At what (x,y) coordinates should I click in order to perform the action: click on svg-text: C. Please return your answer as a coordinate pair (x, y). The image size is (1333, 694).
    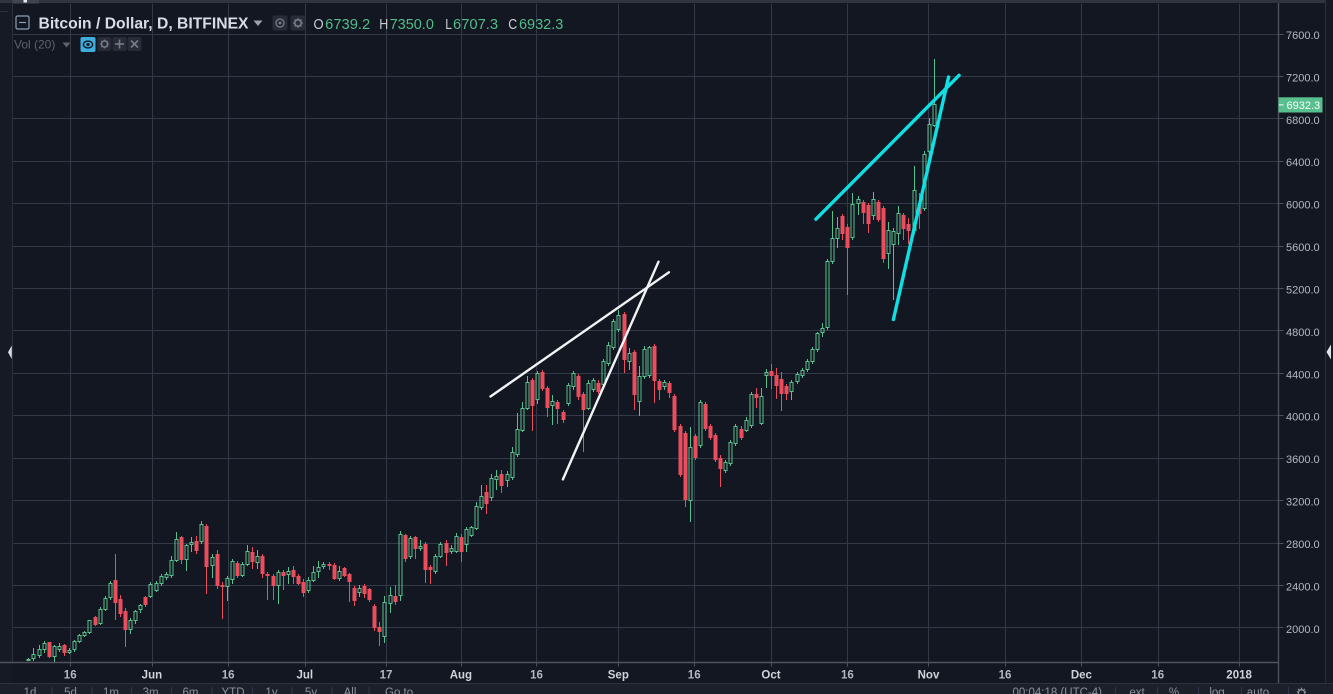
    Looking at the image, I should click on (512, 25).